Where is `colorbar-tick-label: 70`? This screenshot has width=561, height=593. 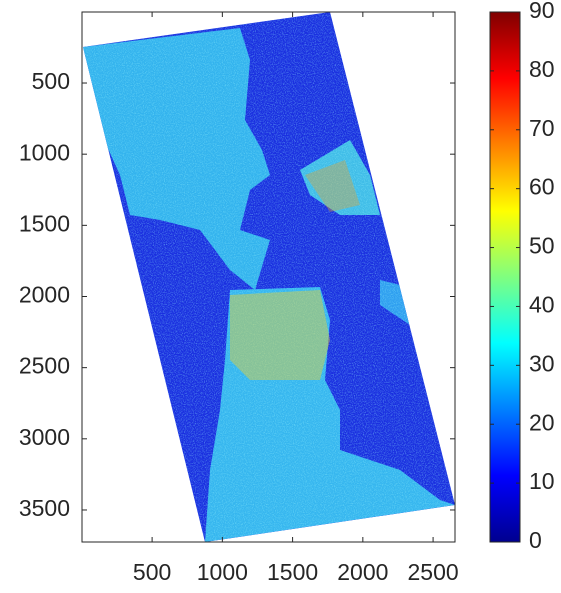
colorbar-tick-label: 70 is located at coordinates (542, 128).